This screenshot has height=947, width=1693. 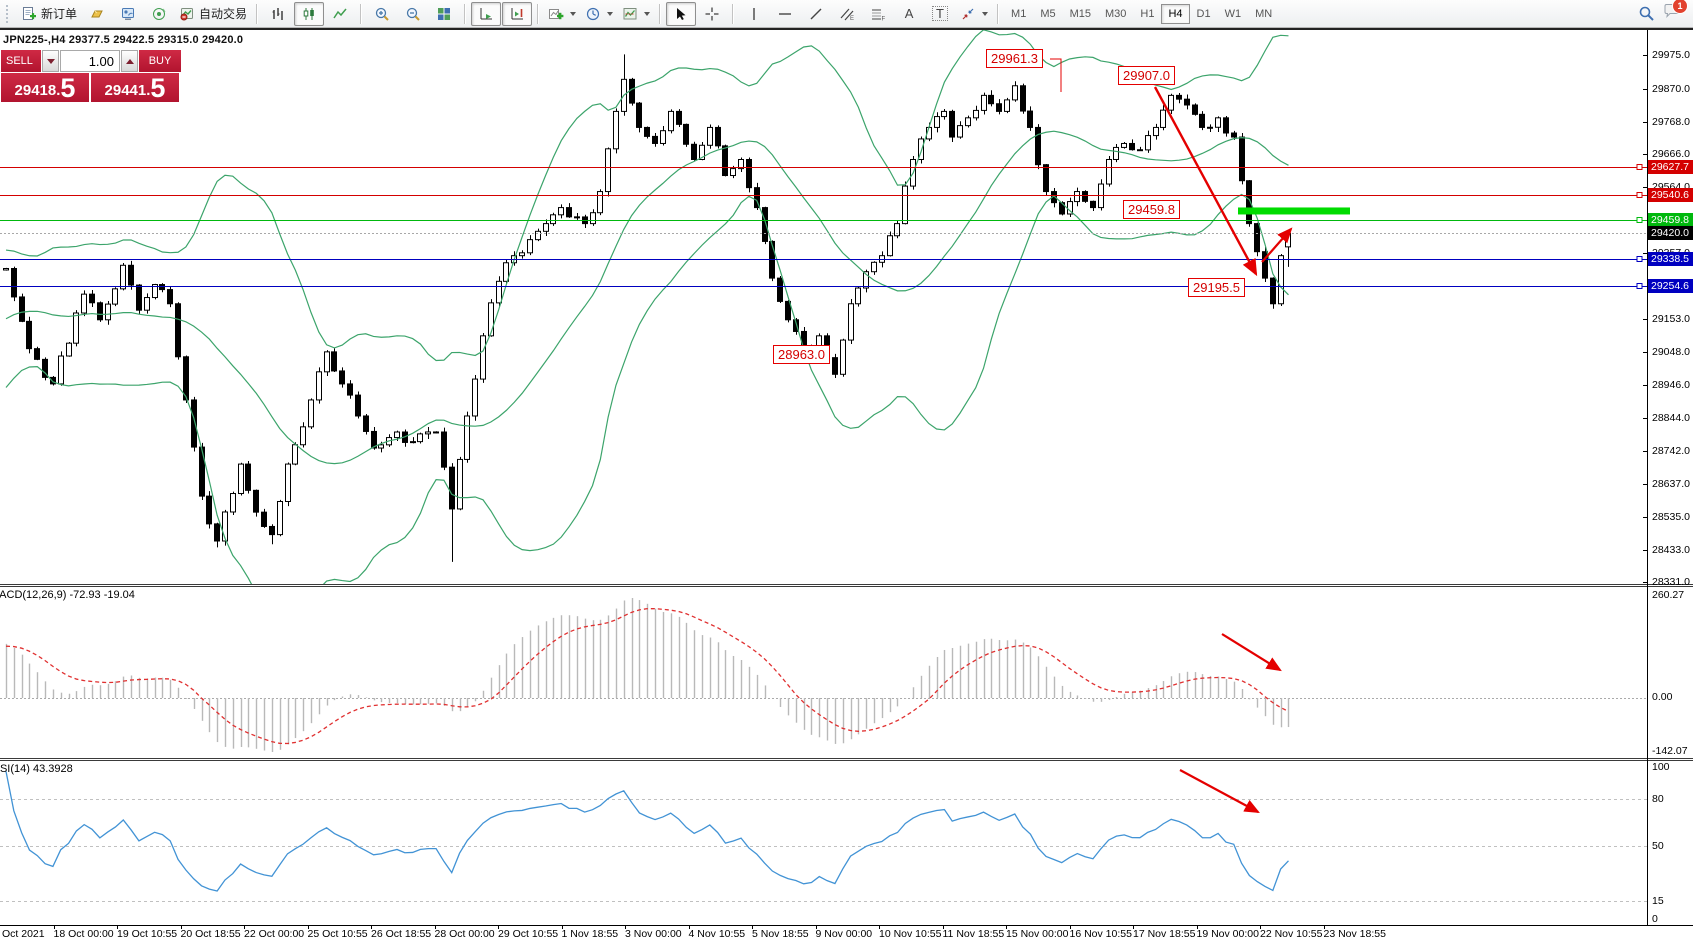 What do you see at coordinates (159, 14) in the screenshot?
I see `navigator-button` at bounding box center [159, 14].